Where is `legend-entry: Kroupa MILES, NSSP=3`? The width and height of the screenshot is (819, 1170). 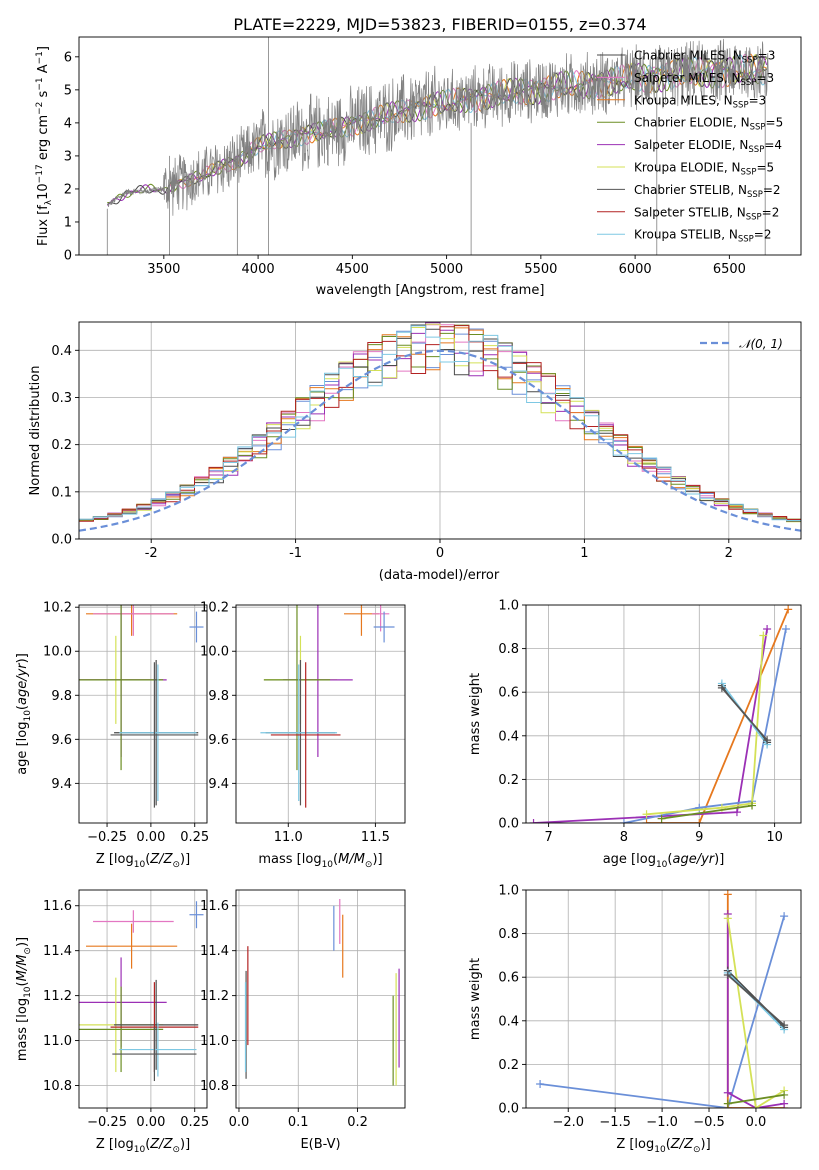 legend-entry: Kroupa MILES, NSSP=3 is located at coordinates (700, 101).